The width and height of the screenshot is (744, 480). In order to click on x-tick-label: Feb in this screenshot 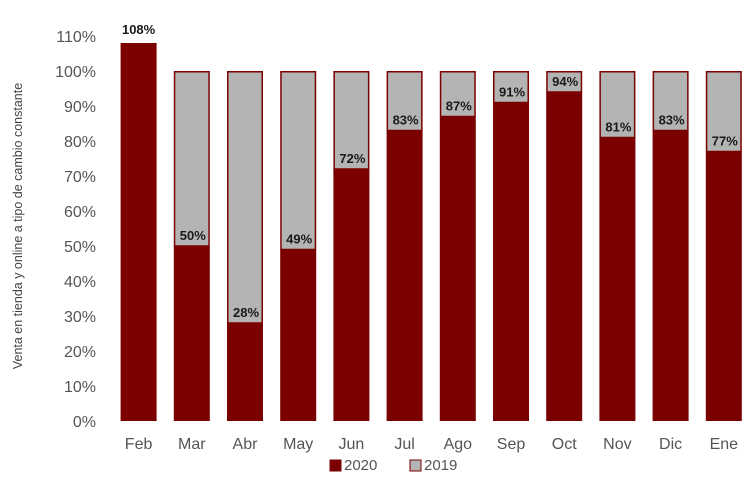, I will do `click(139, 444)`.